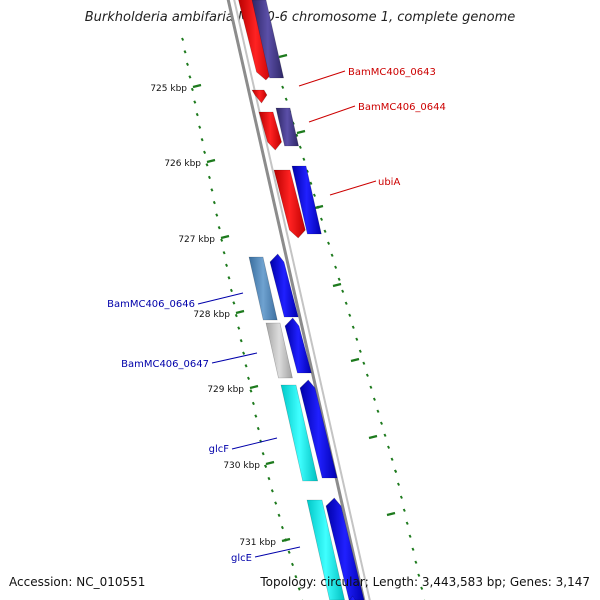 The width and height of the screenshot is (600, 600). What do you see at coordinates (77, 582) in the screenshot?
I see `accession-text: Accession: NC_010551` at bounding box center [77, 582].